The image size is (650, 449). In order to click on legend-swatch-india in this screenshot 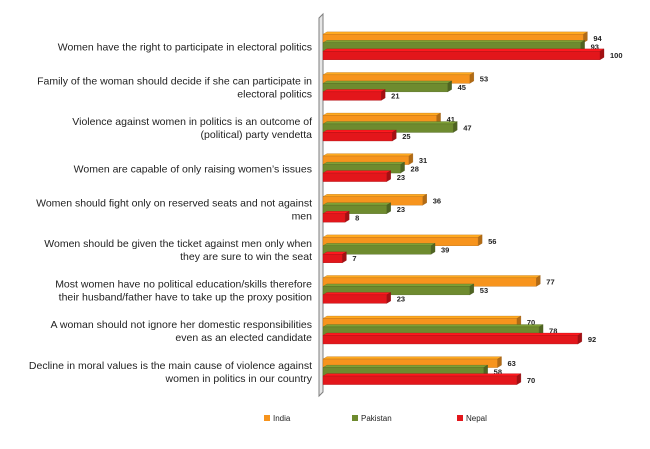, I will do `click(267, 418)`.